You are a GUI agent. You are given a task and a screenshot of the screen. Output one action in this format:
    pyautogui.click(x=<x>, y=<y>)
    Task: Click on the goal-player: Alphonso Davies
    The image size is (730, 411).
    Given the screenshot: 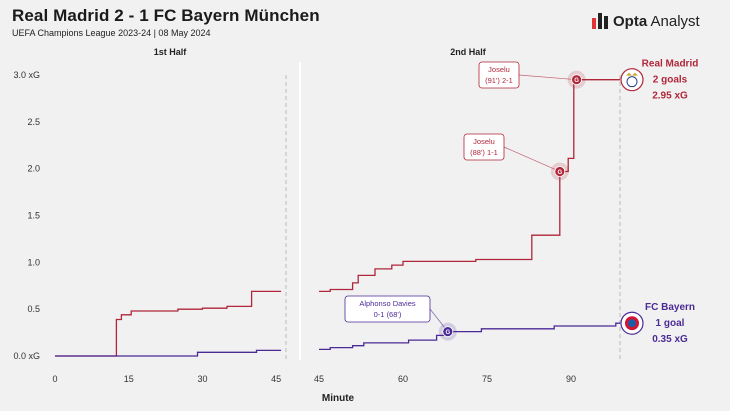 What is the action you would take?
    pyautogui.click(x=387, y=303)
    